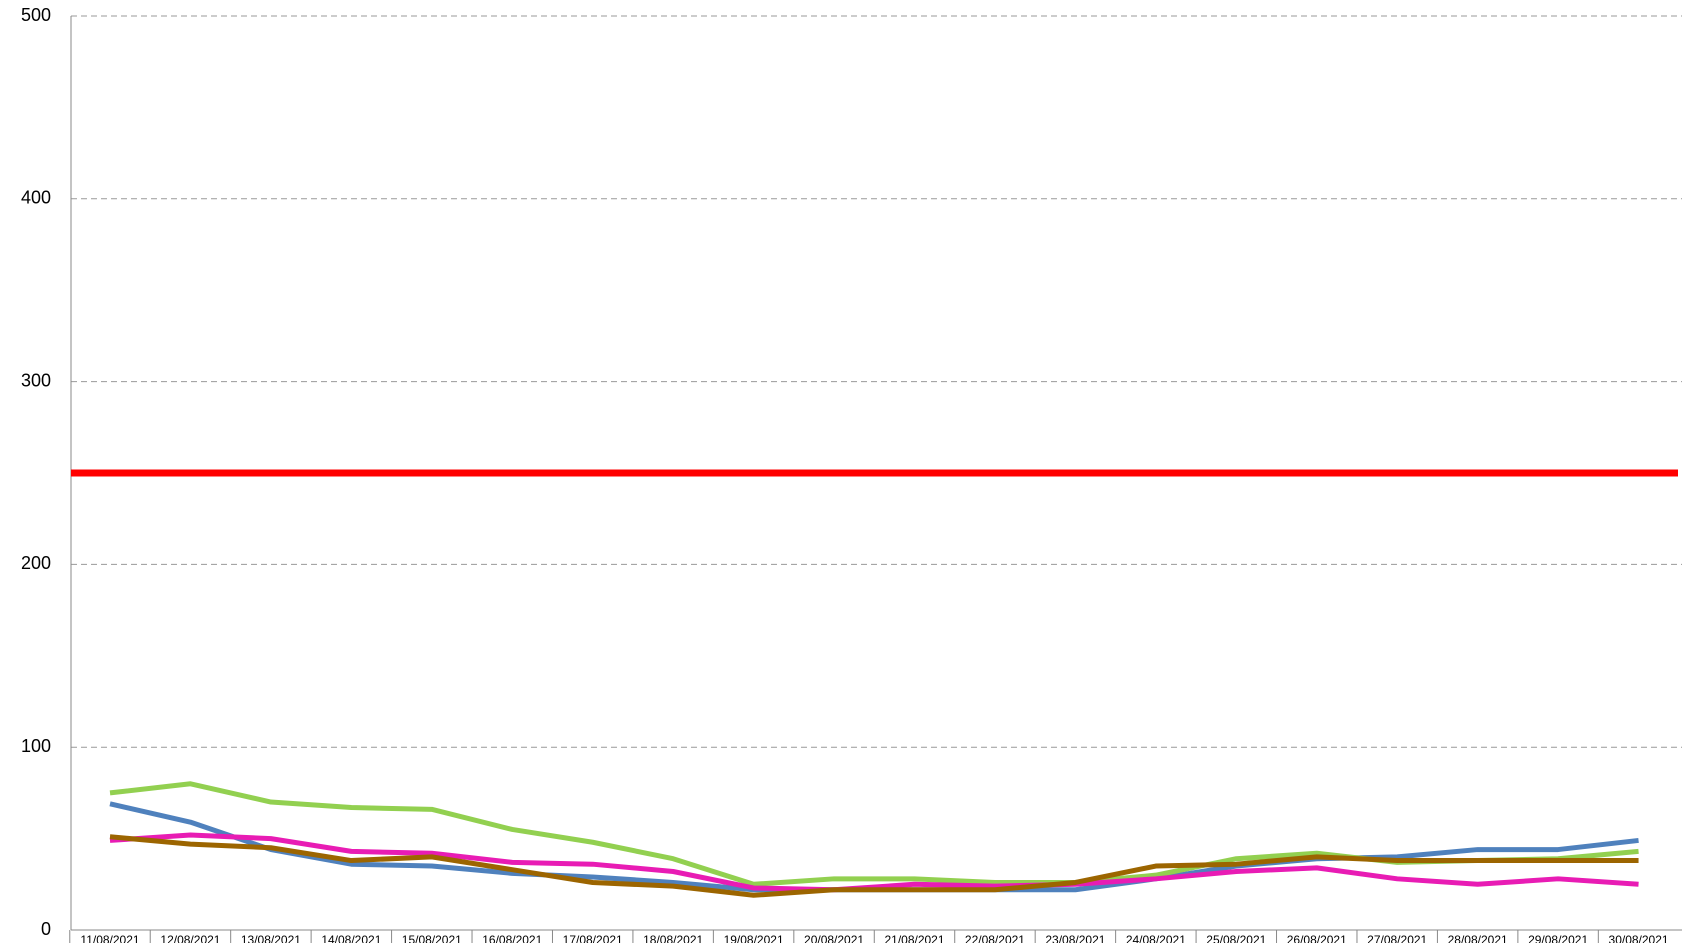  I want to click on x-tick-label: 28/08/2021, so click(1478, 938).